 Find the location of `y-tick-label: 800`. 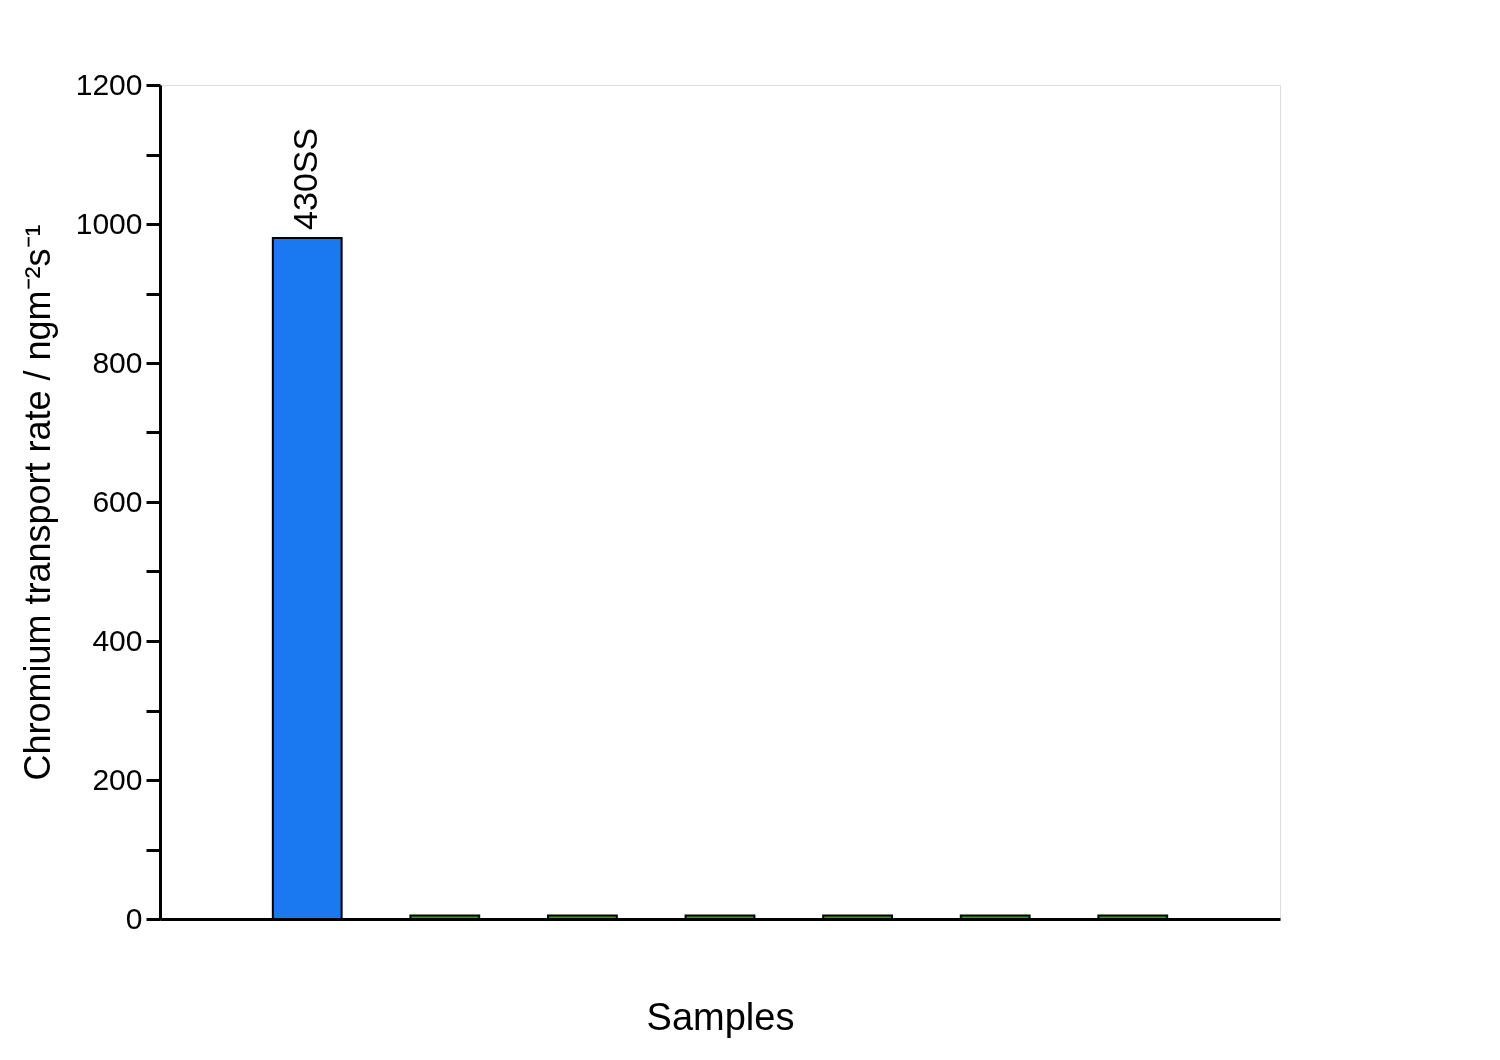

y-tick-label: 800 is located at coordinates (117, 362).